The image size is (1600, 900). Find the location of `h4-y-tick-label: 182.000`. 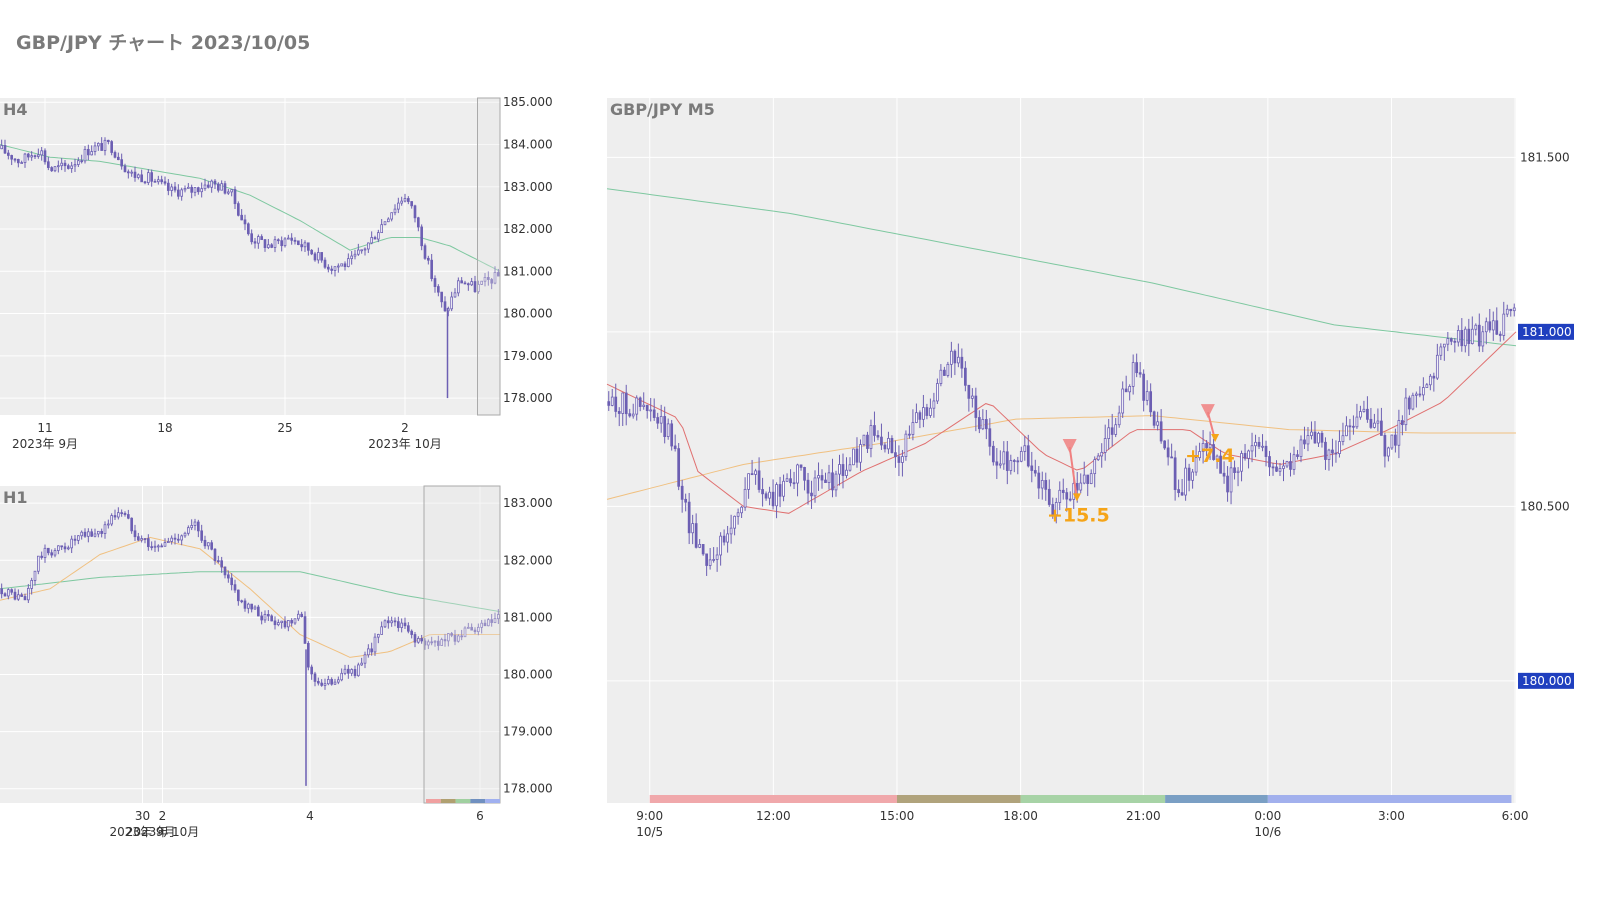

h4-y-tick-label: 182.000 is located at coordinates (528, 229).